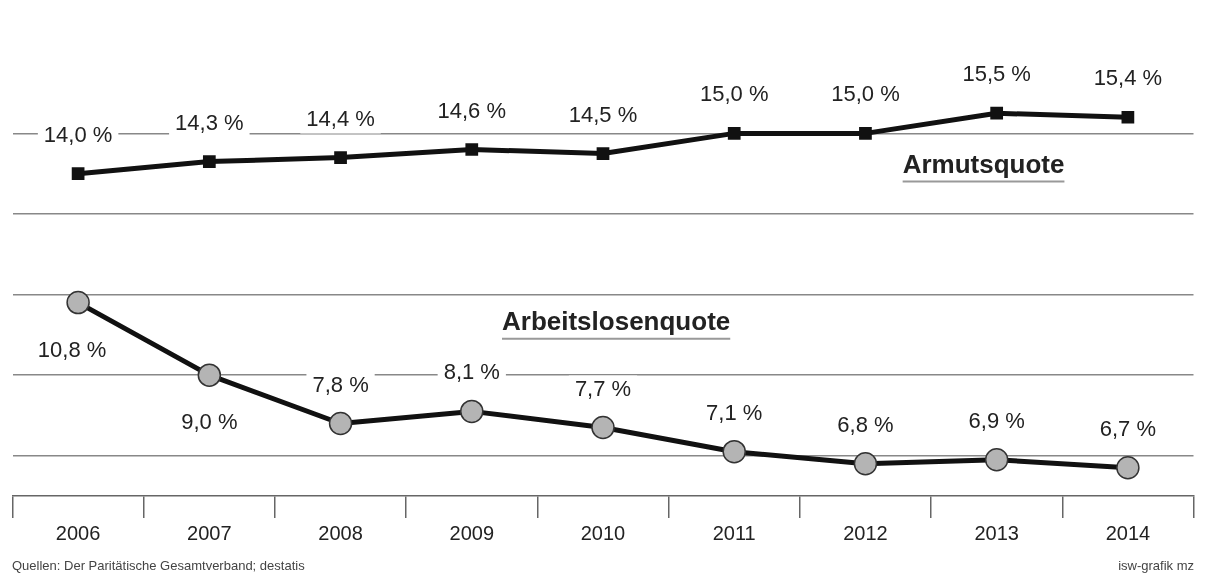 Image resolution: width=1206 pixels, height=578 pixels. Describe the element at coordinates (72, 349) in the screenshot. I see `data-label: 10,8 %` at that location.